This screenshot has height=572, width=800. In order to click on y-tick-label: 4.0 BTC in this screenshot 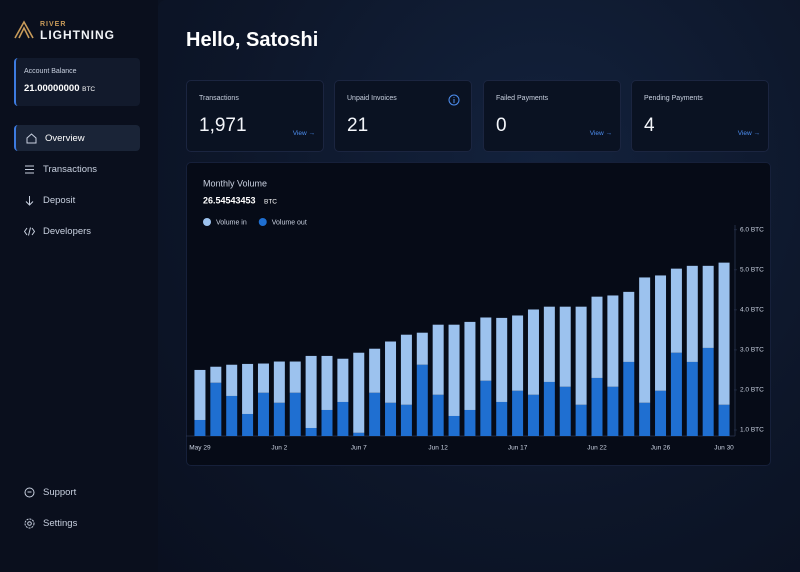, I will do `click(752, 310)`.